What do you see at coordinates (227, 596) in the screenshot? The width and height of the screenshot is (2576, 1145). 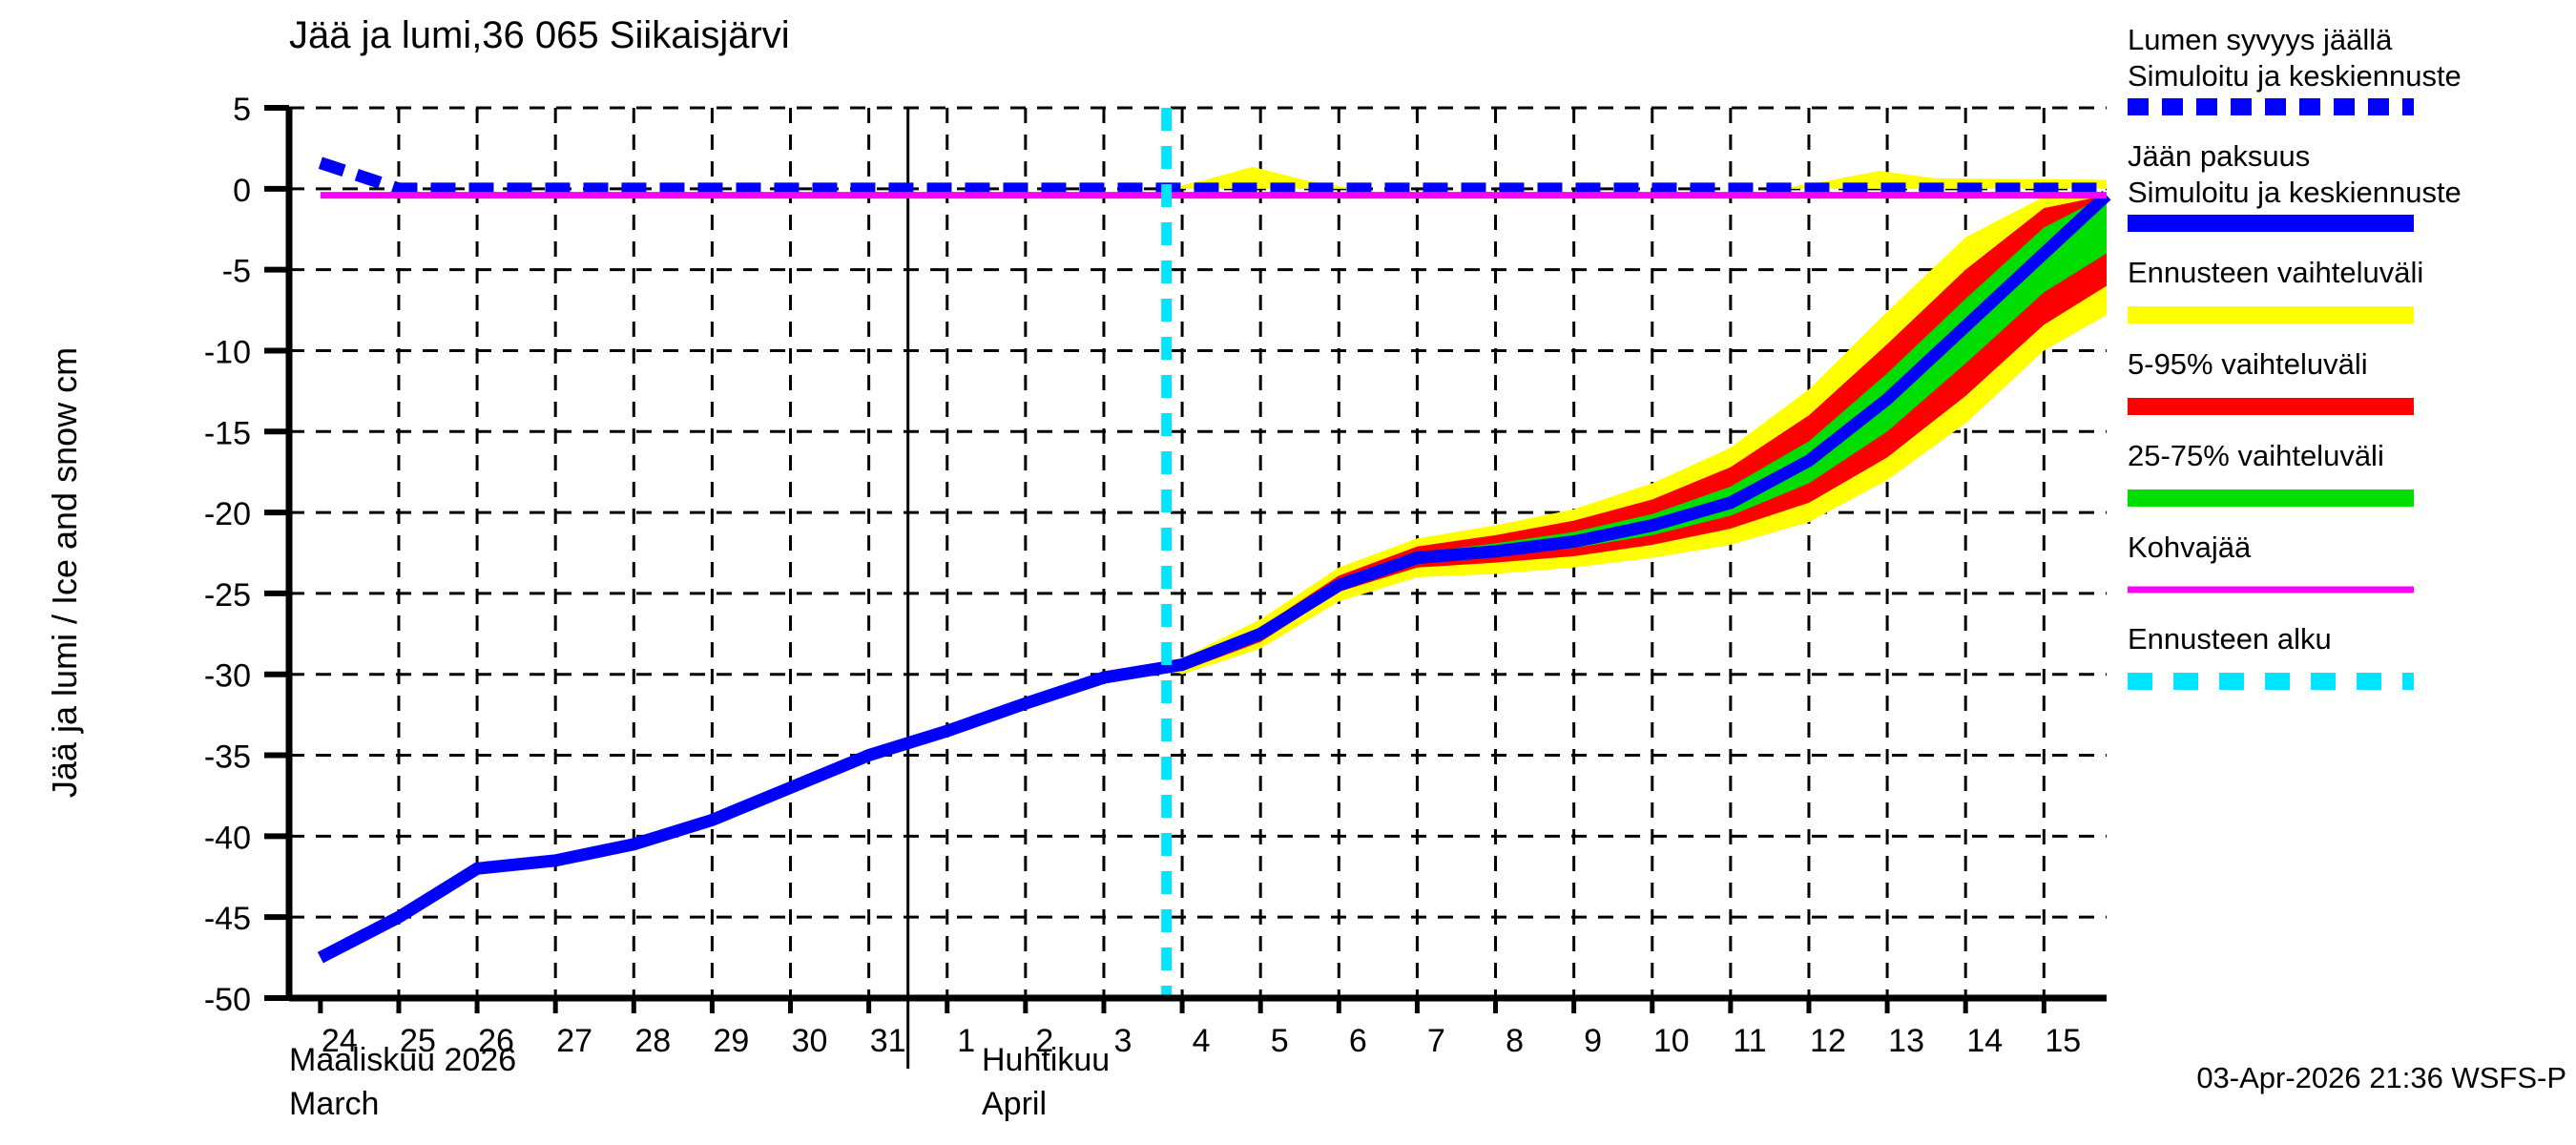 I see `y-tick-label: -25` at bounding box center [227, 596].